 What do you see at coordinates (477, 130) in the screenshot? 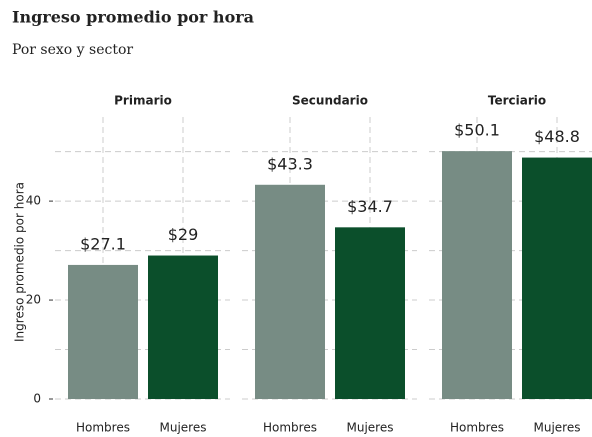
I see `value-label: $50.1` at bounding box center [477, 130].